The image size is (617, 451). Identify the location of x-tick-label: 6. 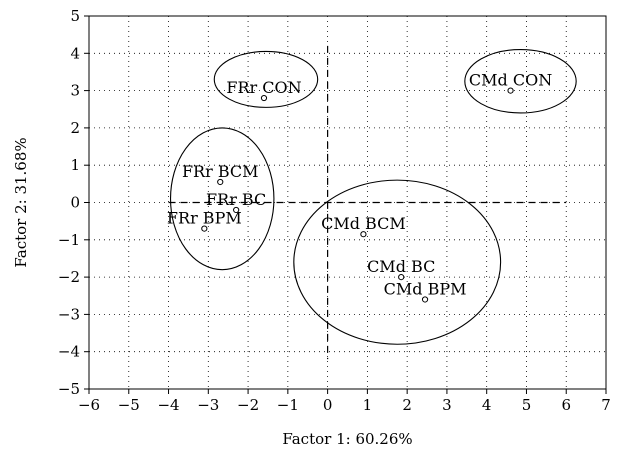
(566, 405).